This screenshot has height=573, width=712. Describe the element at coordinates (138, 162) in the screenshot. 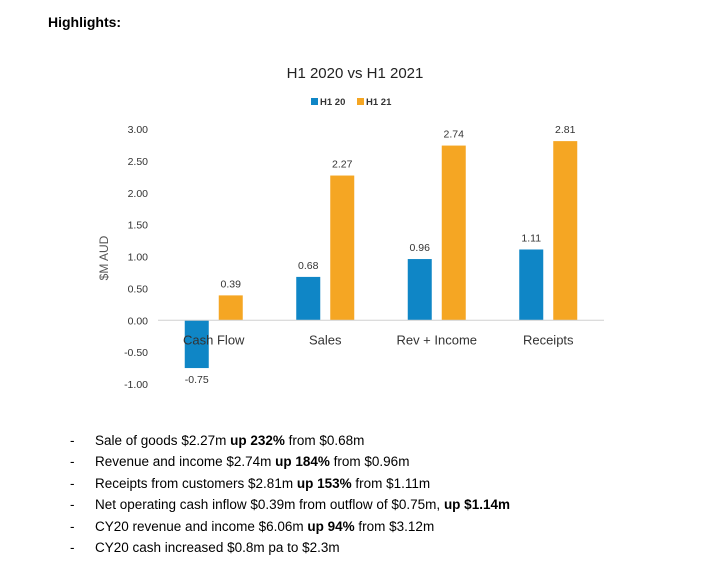

I see `y-tick-label: 2.50` at that location.